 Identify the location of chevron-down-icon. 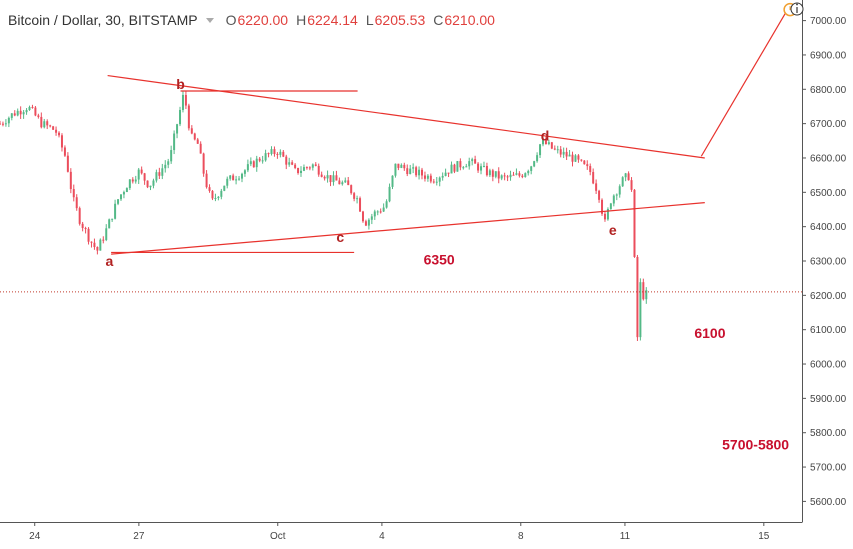
(209, 20).